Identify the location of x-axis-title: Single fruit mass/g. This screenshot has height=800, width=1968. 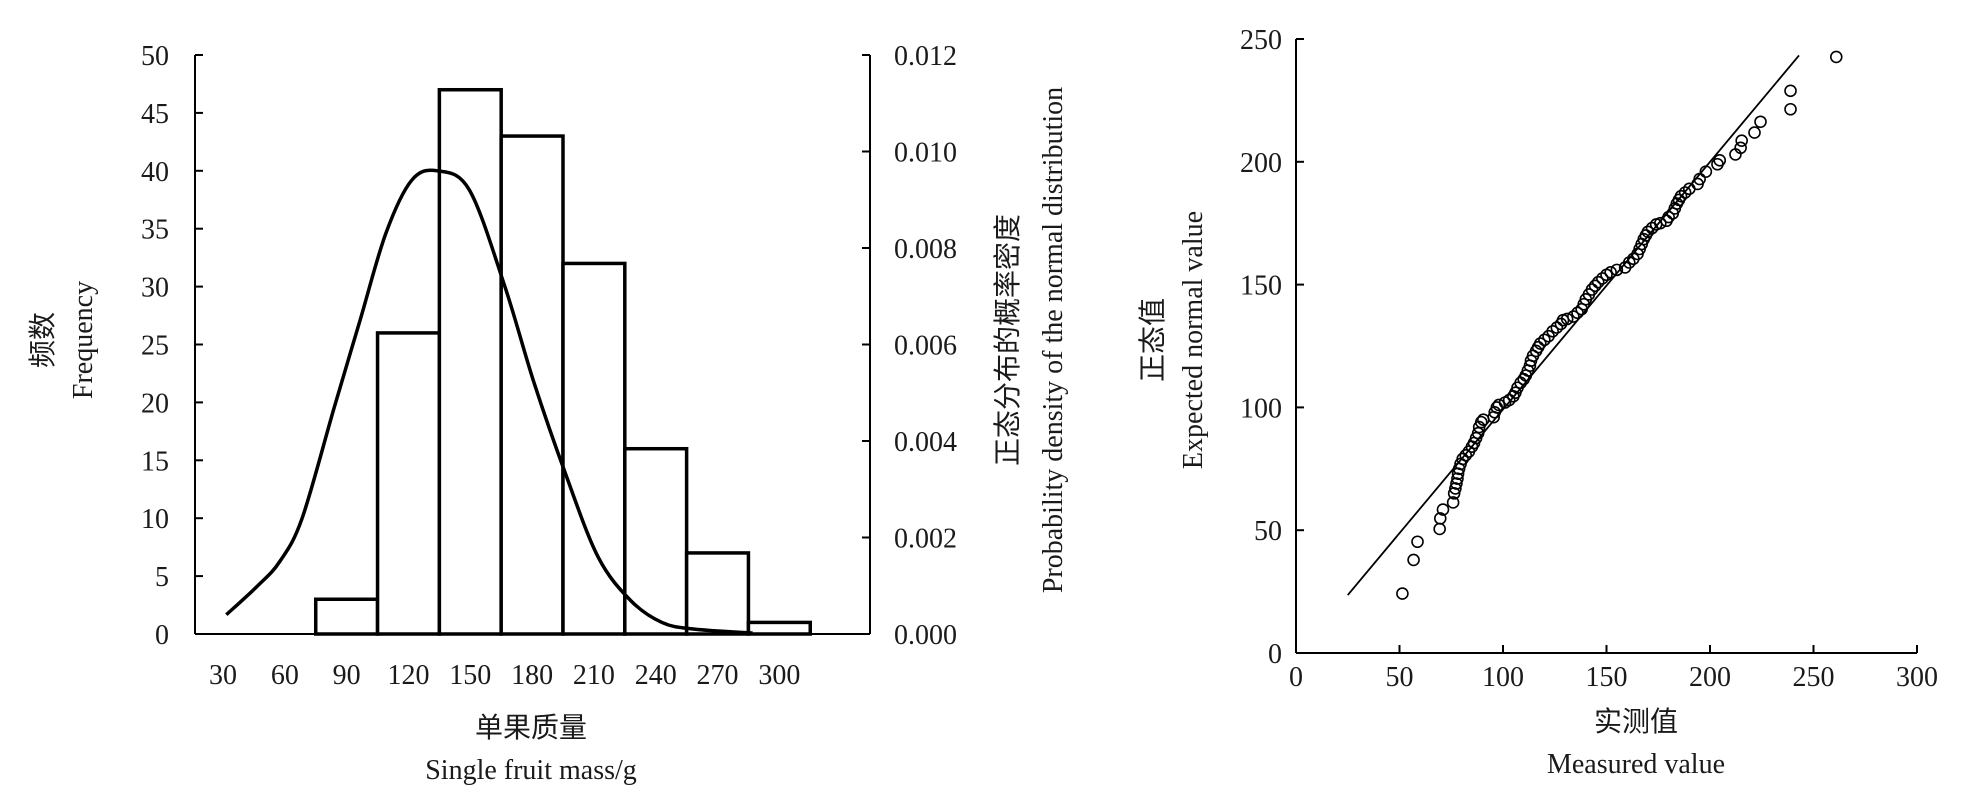
(531, 770).